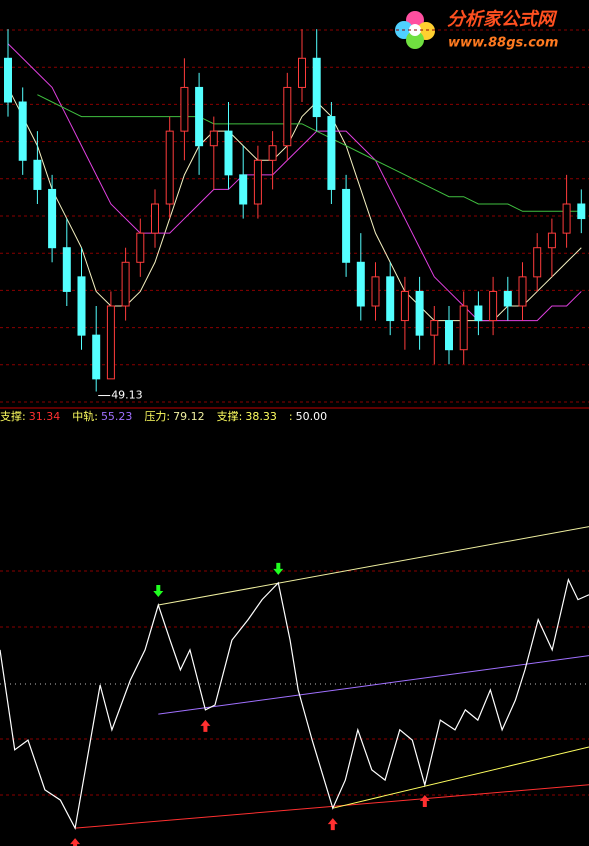  I want to click on logo-title: 分析家公式网, so click(502, 19).